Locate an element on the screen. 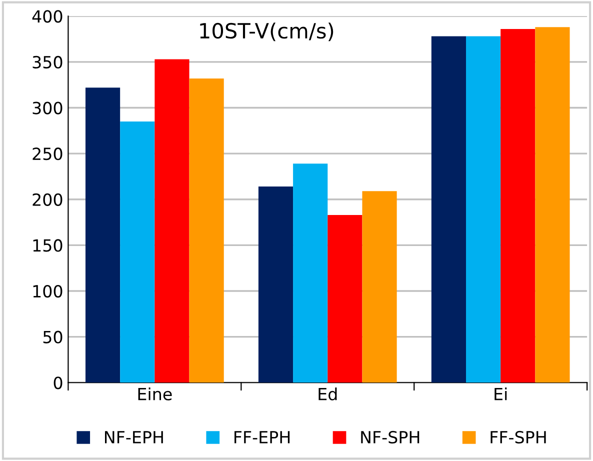 The width and height of the screenshot is (593, 461). legend-label: NF-EPH is located at coordinates (134, 437).